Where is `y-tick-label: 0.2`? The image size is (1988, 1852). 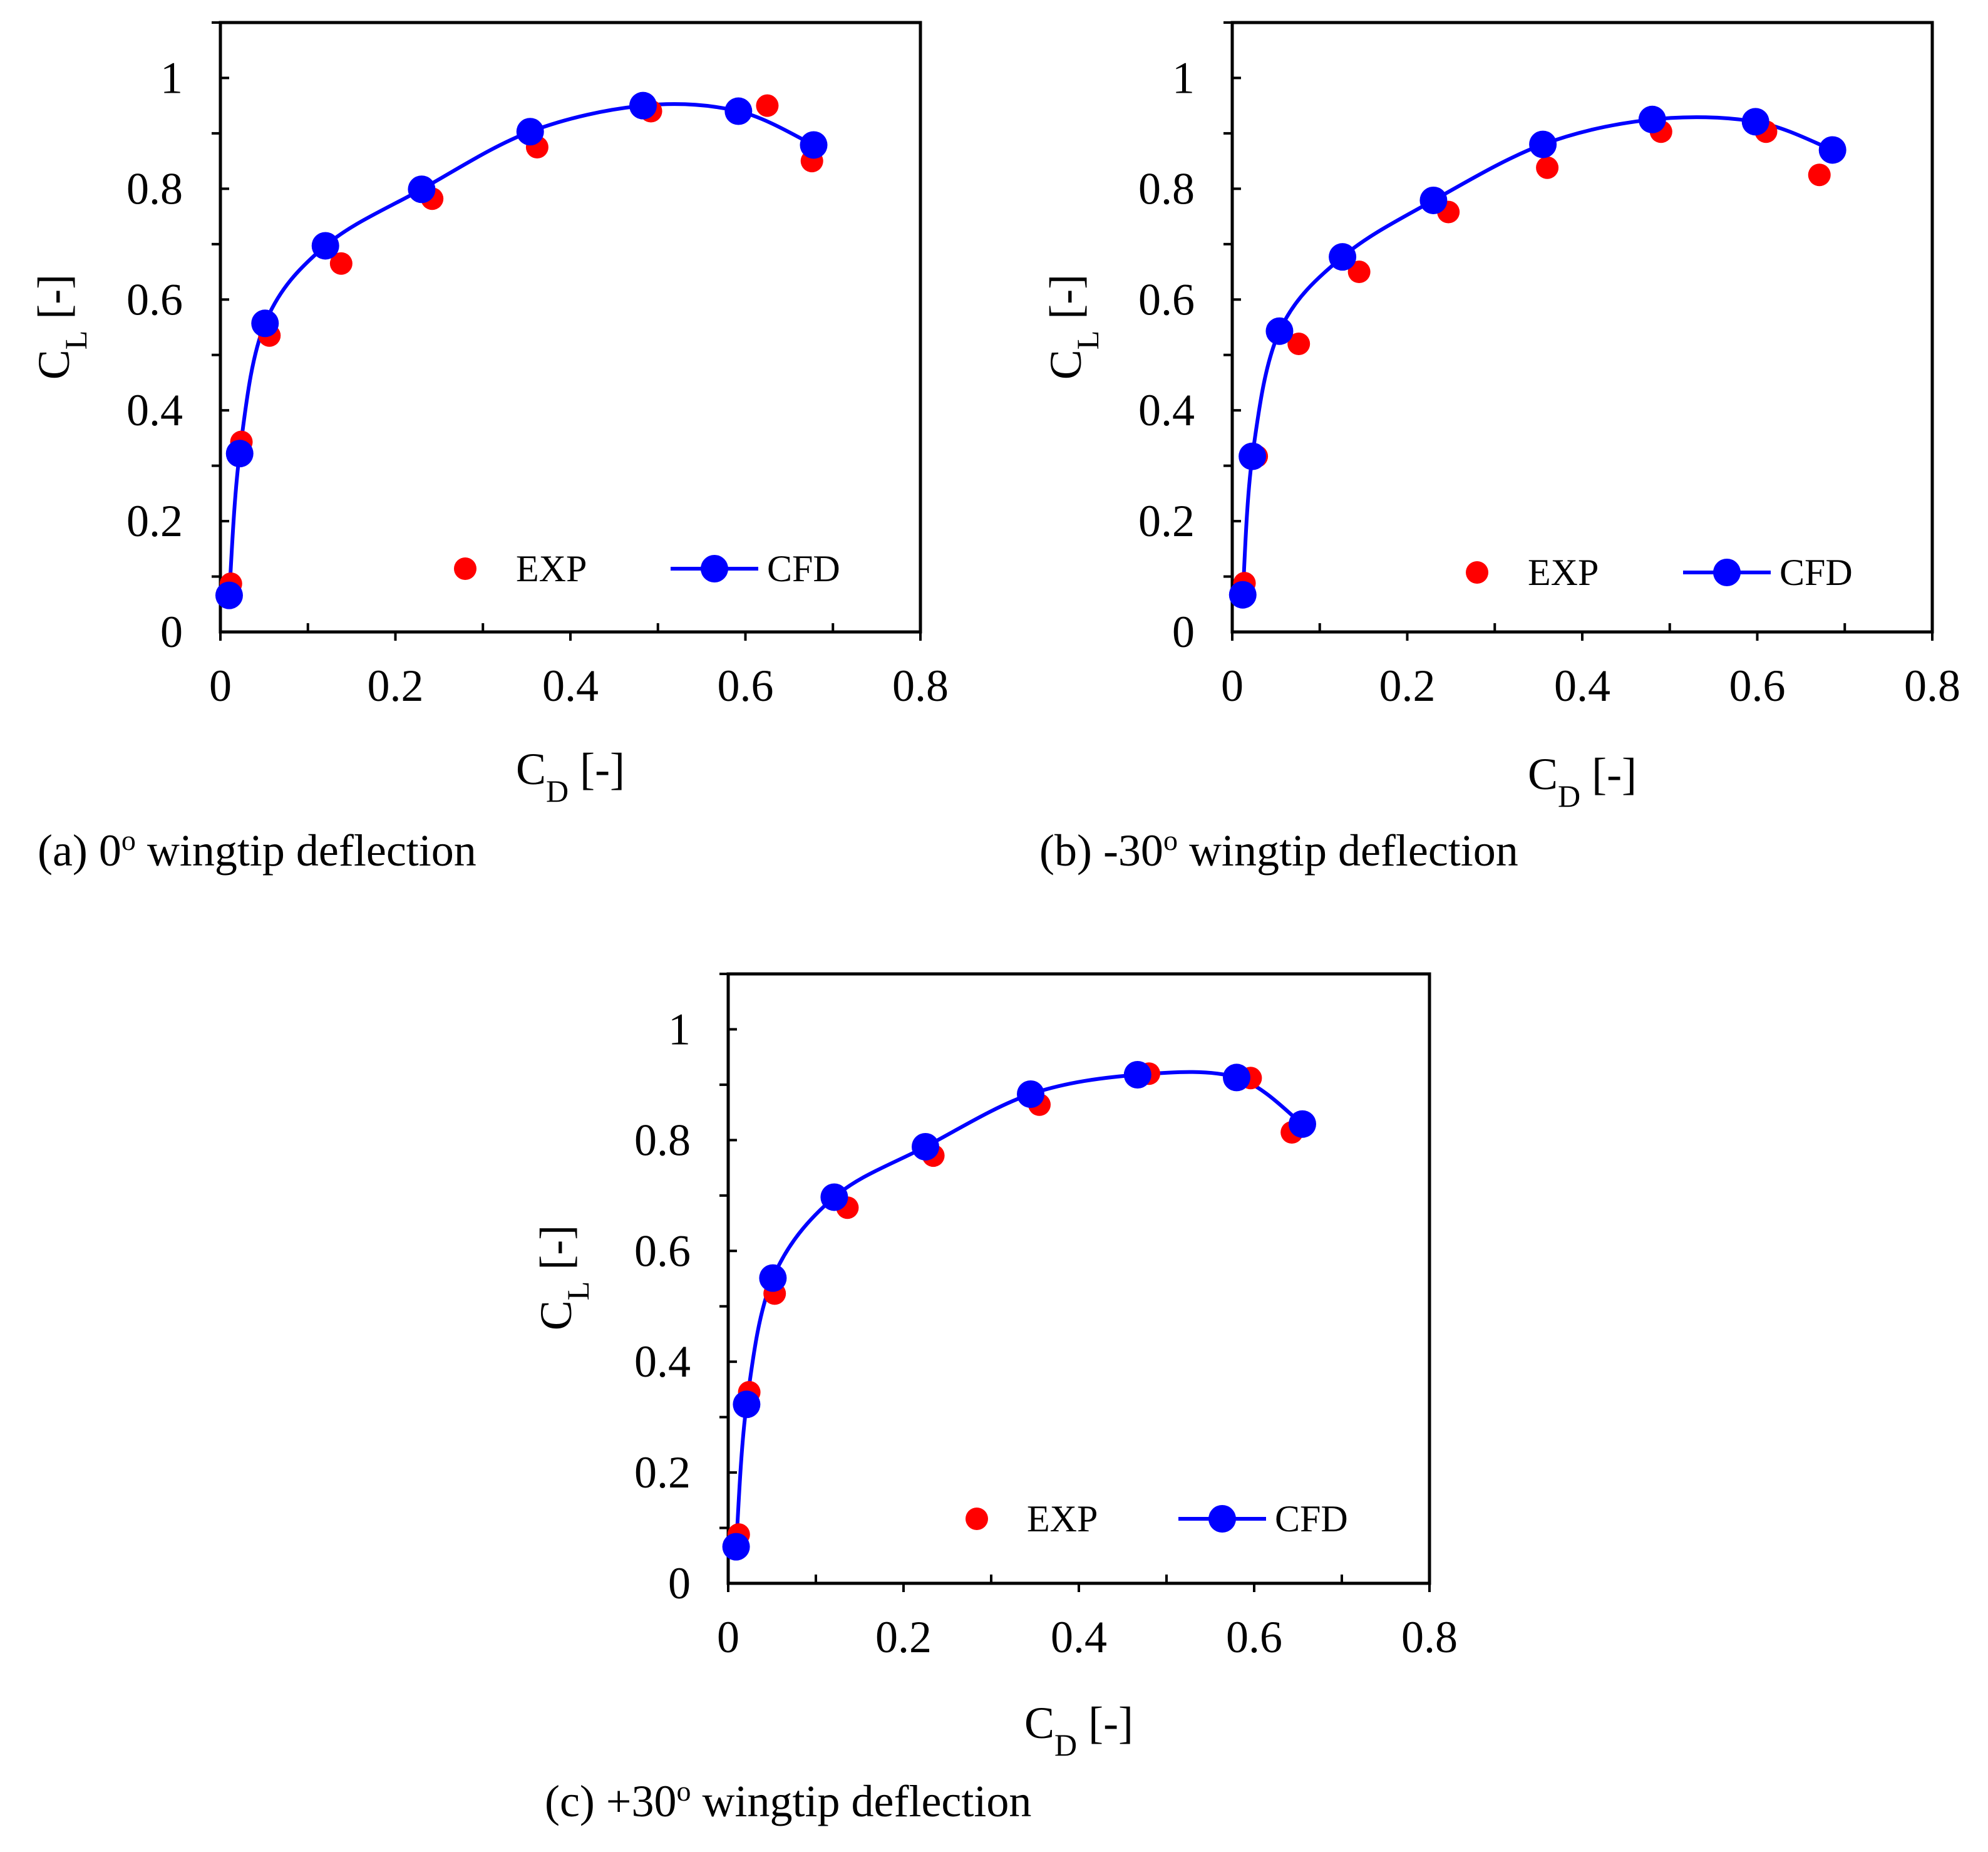 y-tick-label: 0.2 is located at coordinates (663, 1472).